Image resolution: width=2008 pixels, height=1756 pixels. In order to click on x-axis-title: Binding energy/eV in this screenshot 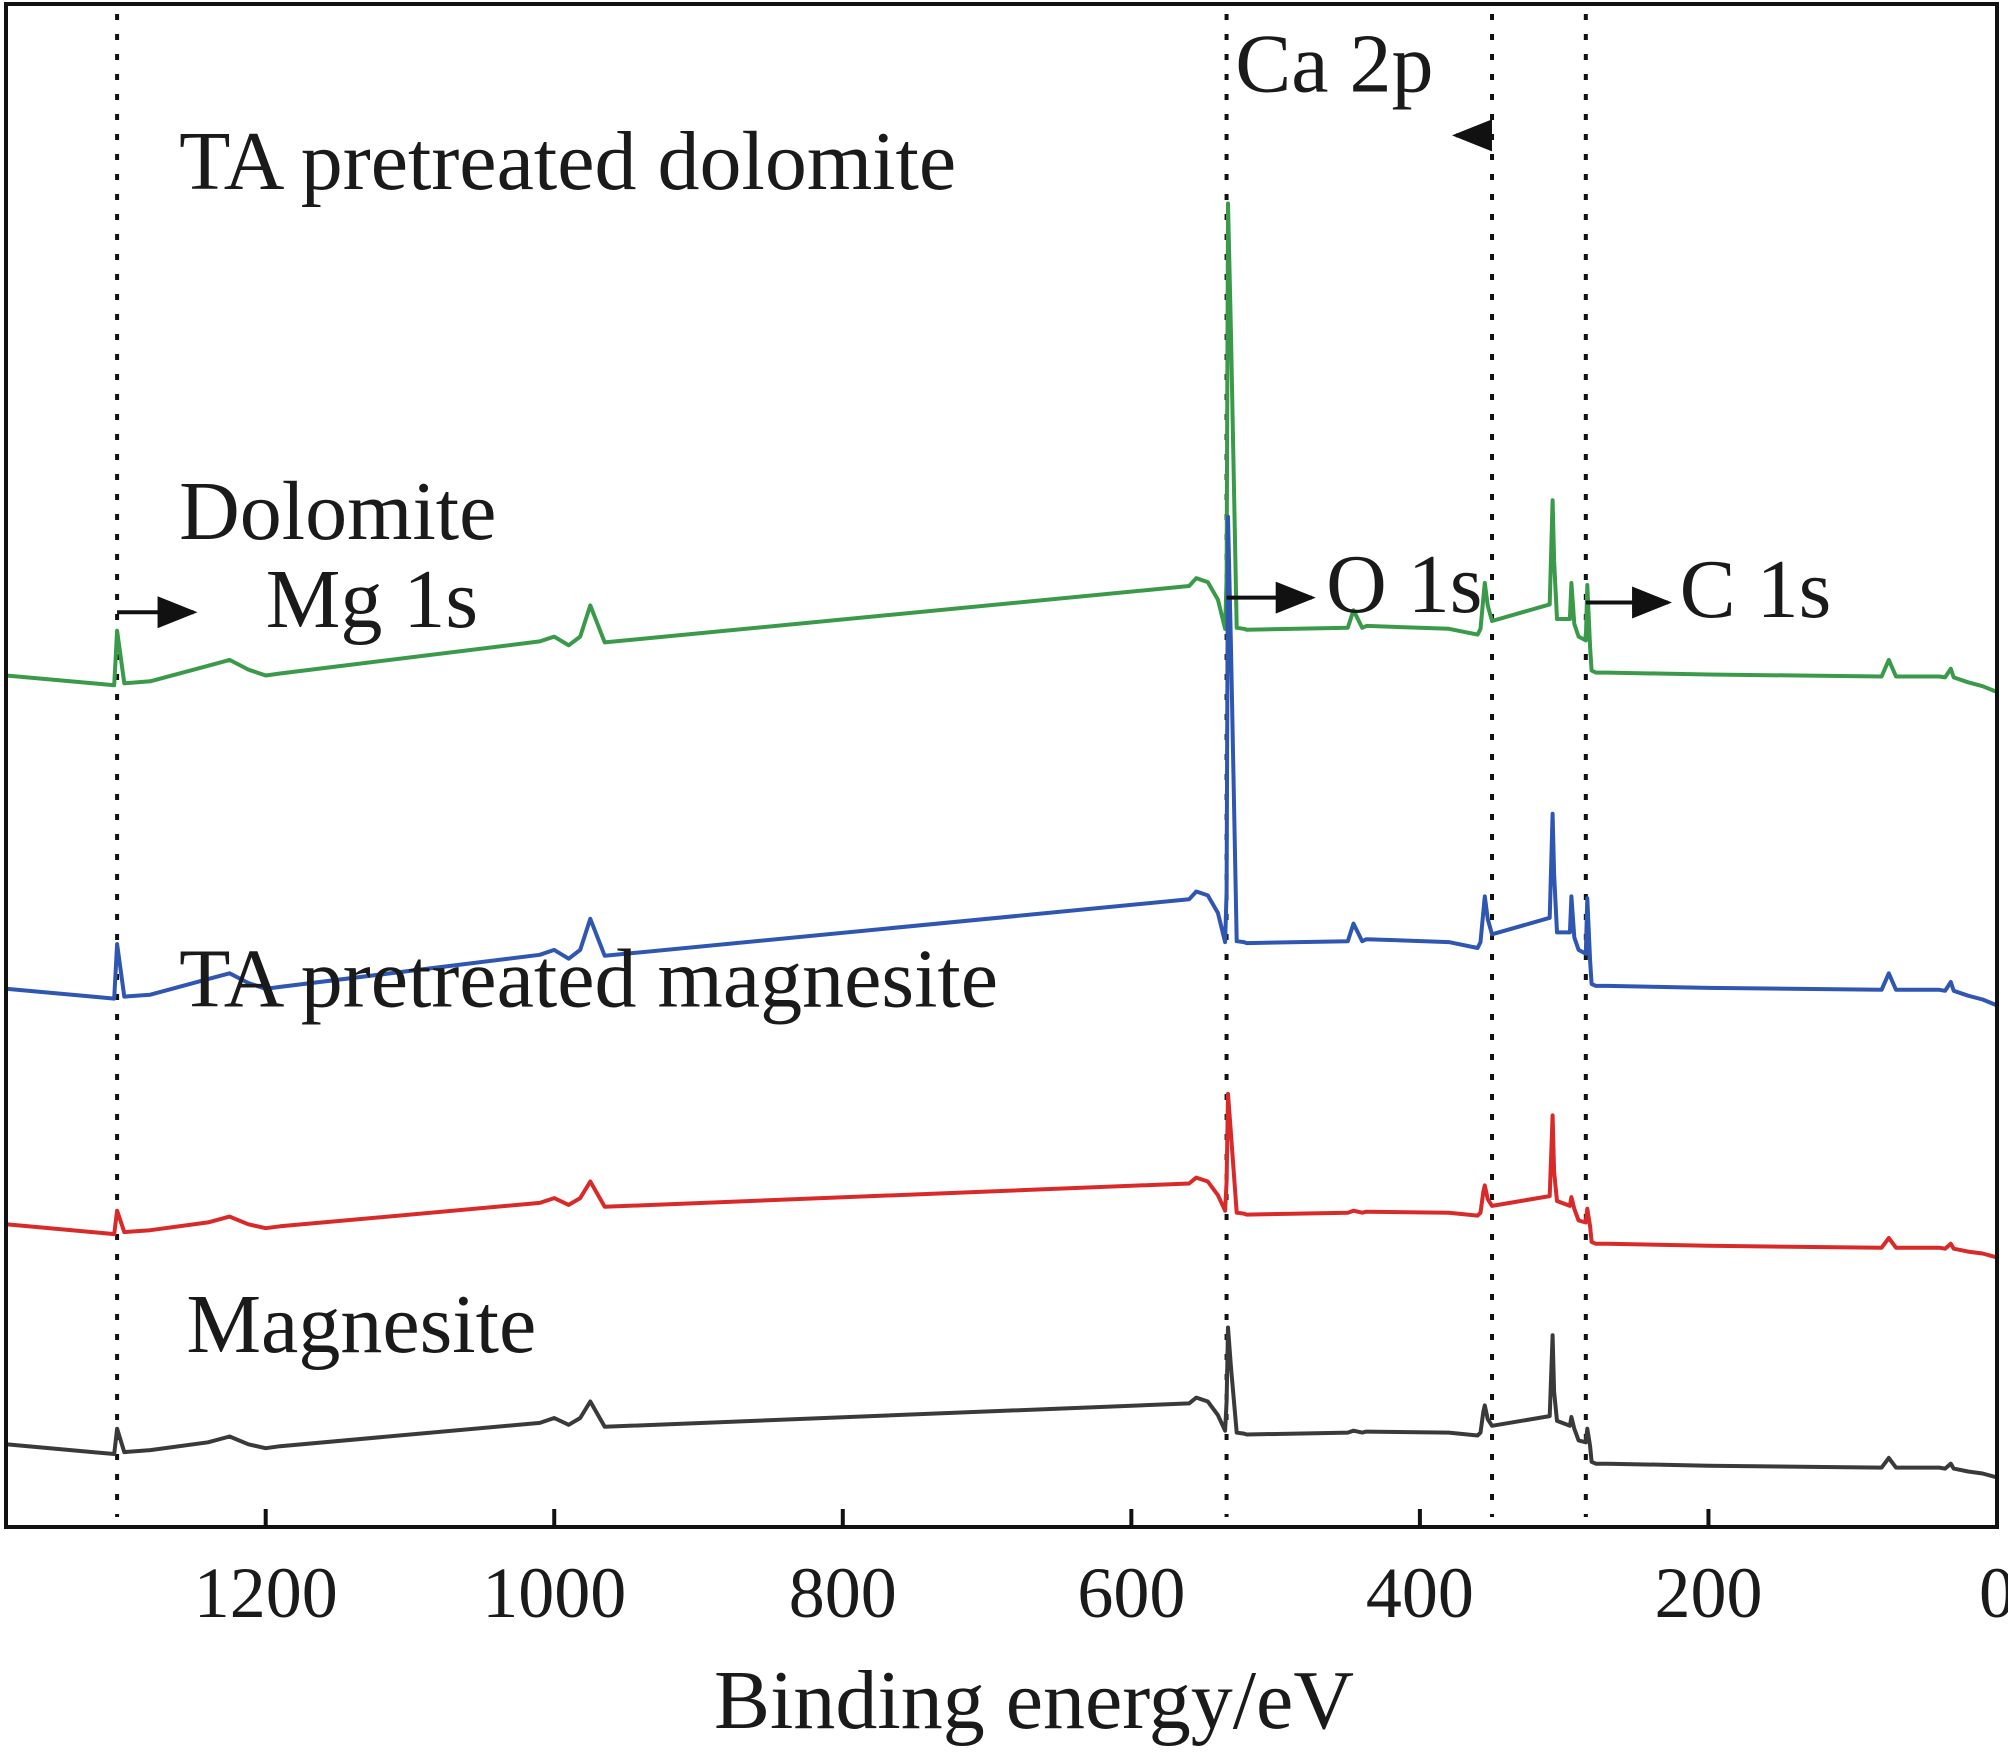, I will do `click(1034, 1700)`.